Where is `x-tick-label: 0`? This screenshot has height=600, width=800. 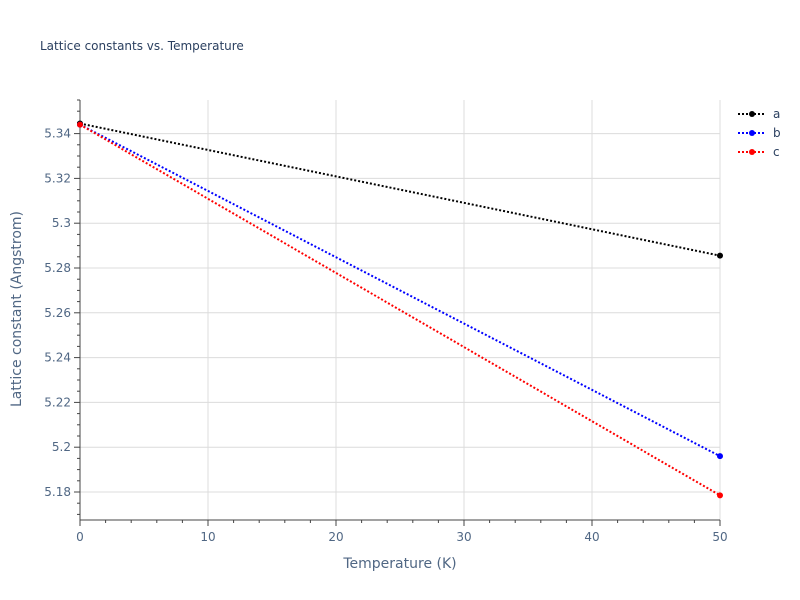
x-tick-label: 0 is located at coordinates (80, 537).